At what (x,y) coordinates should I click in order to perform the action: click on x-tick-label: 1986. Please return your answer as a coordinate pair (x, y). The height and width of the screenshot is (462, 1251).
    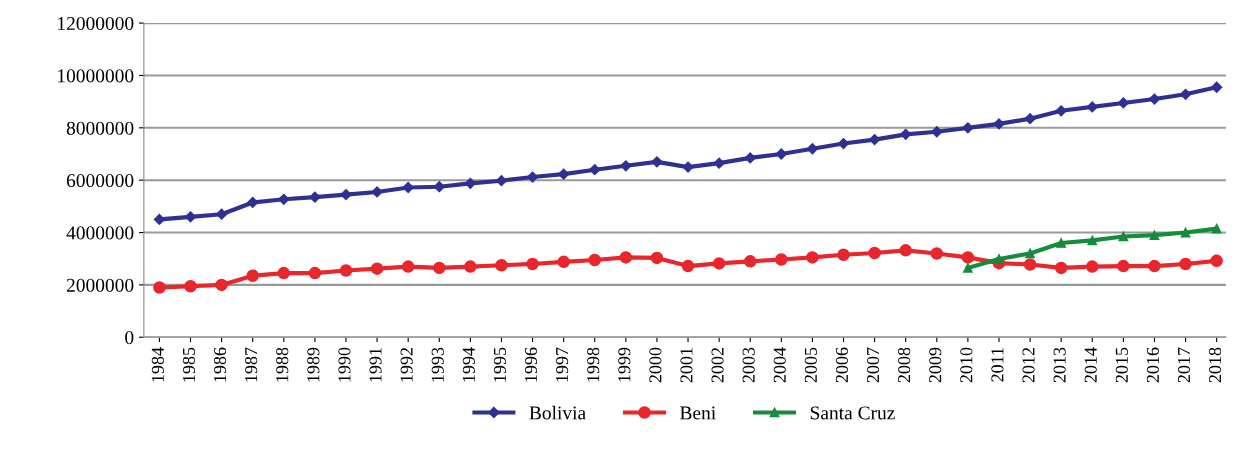
    Looking at the image, I should click on (220, 364).